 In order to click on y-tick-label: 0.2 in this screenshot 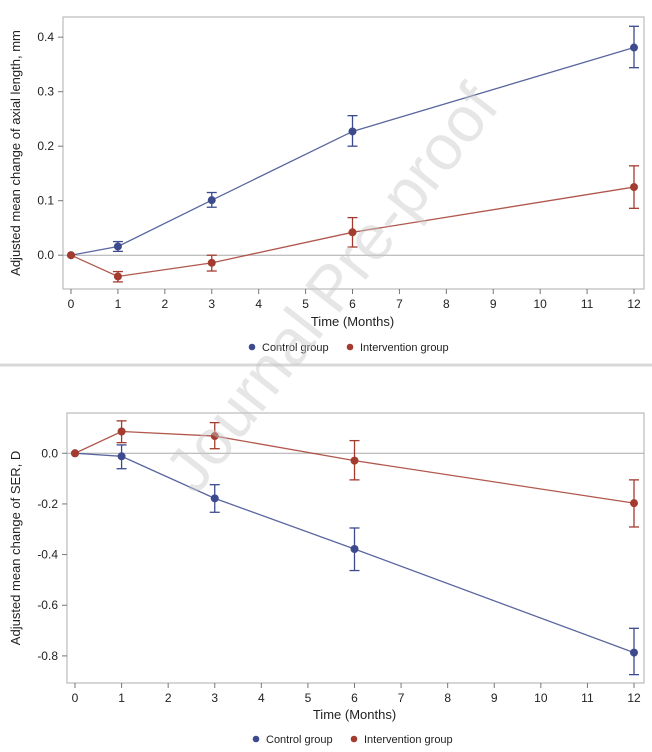, I will do `click(45, 146)`.